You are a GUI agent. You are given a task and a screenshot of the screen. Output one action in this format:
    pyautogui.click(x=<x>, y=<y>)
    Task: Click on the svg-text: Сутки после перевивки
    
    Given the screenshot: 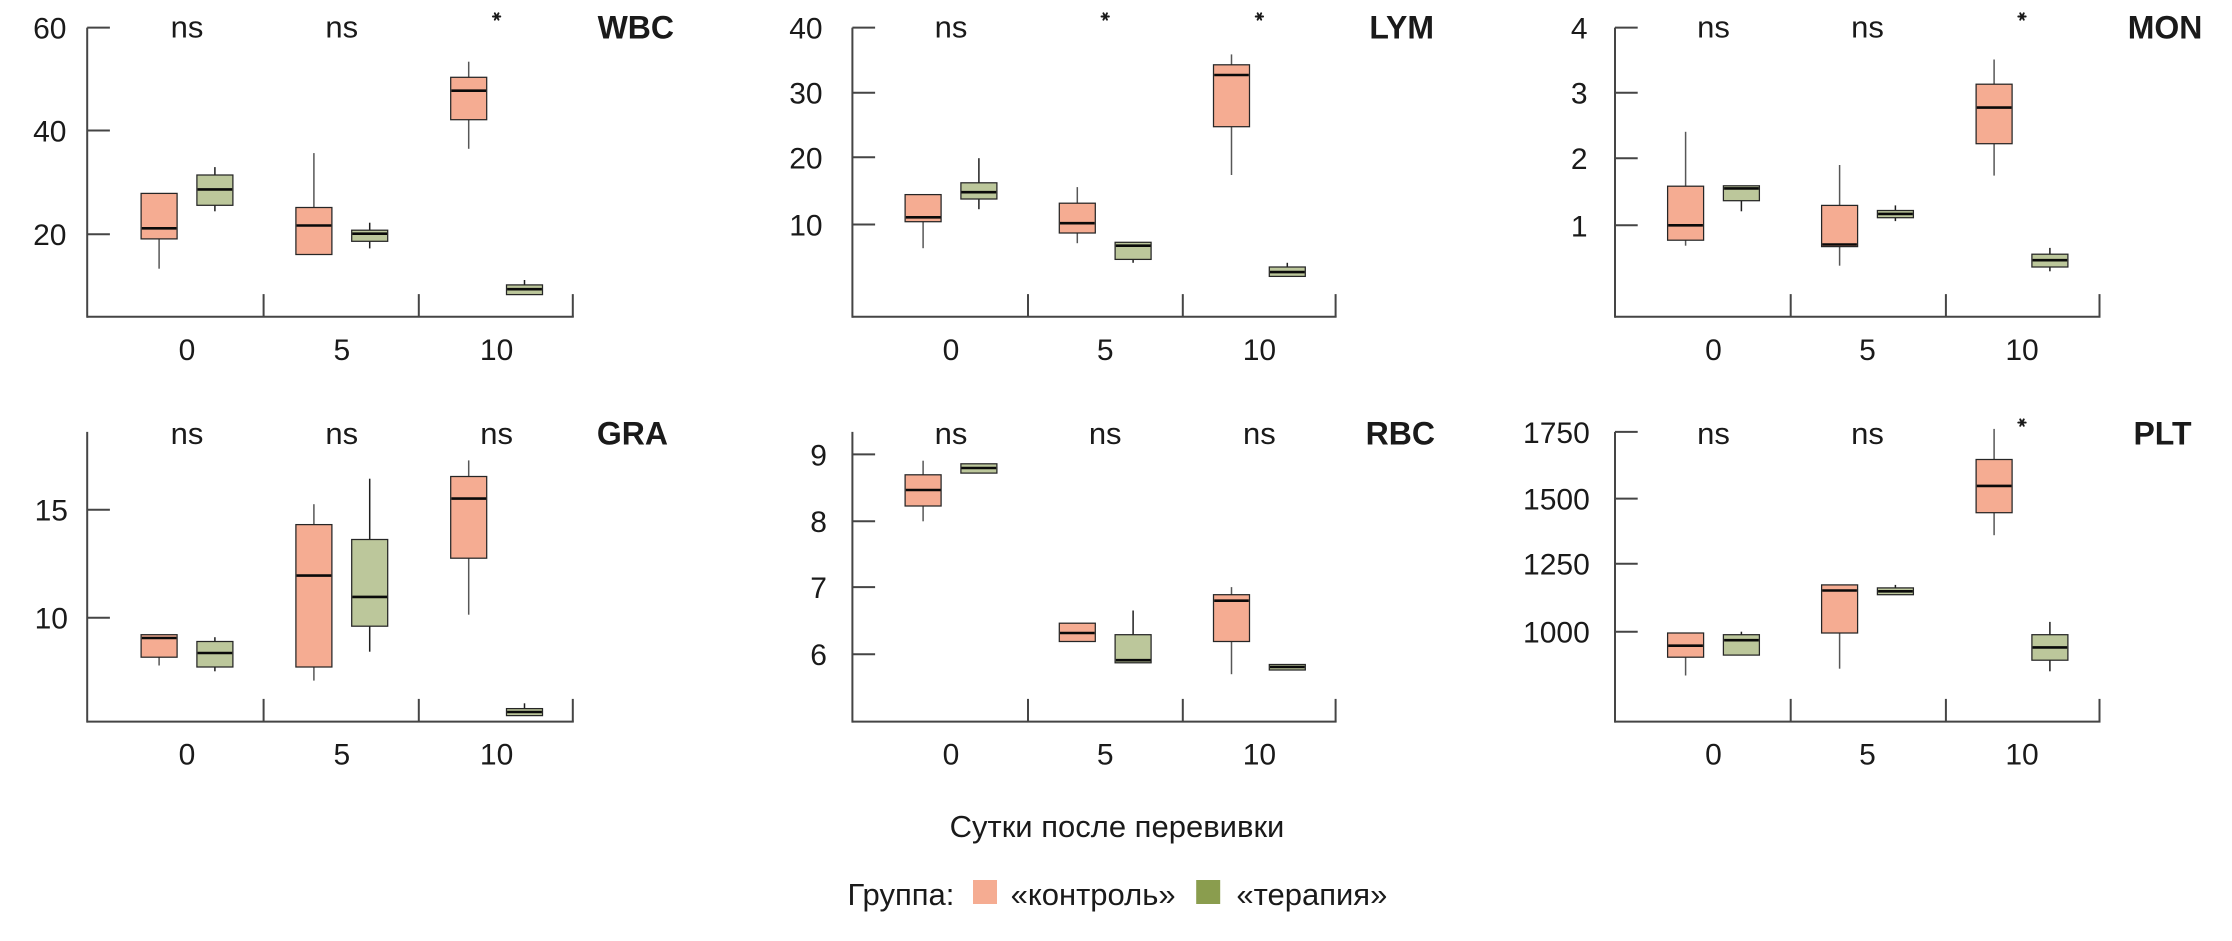 What is the action you would take?
    pyautogui.click(x=1117, y=826)
    